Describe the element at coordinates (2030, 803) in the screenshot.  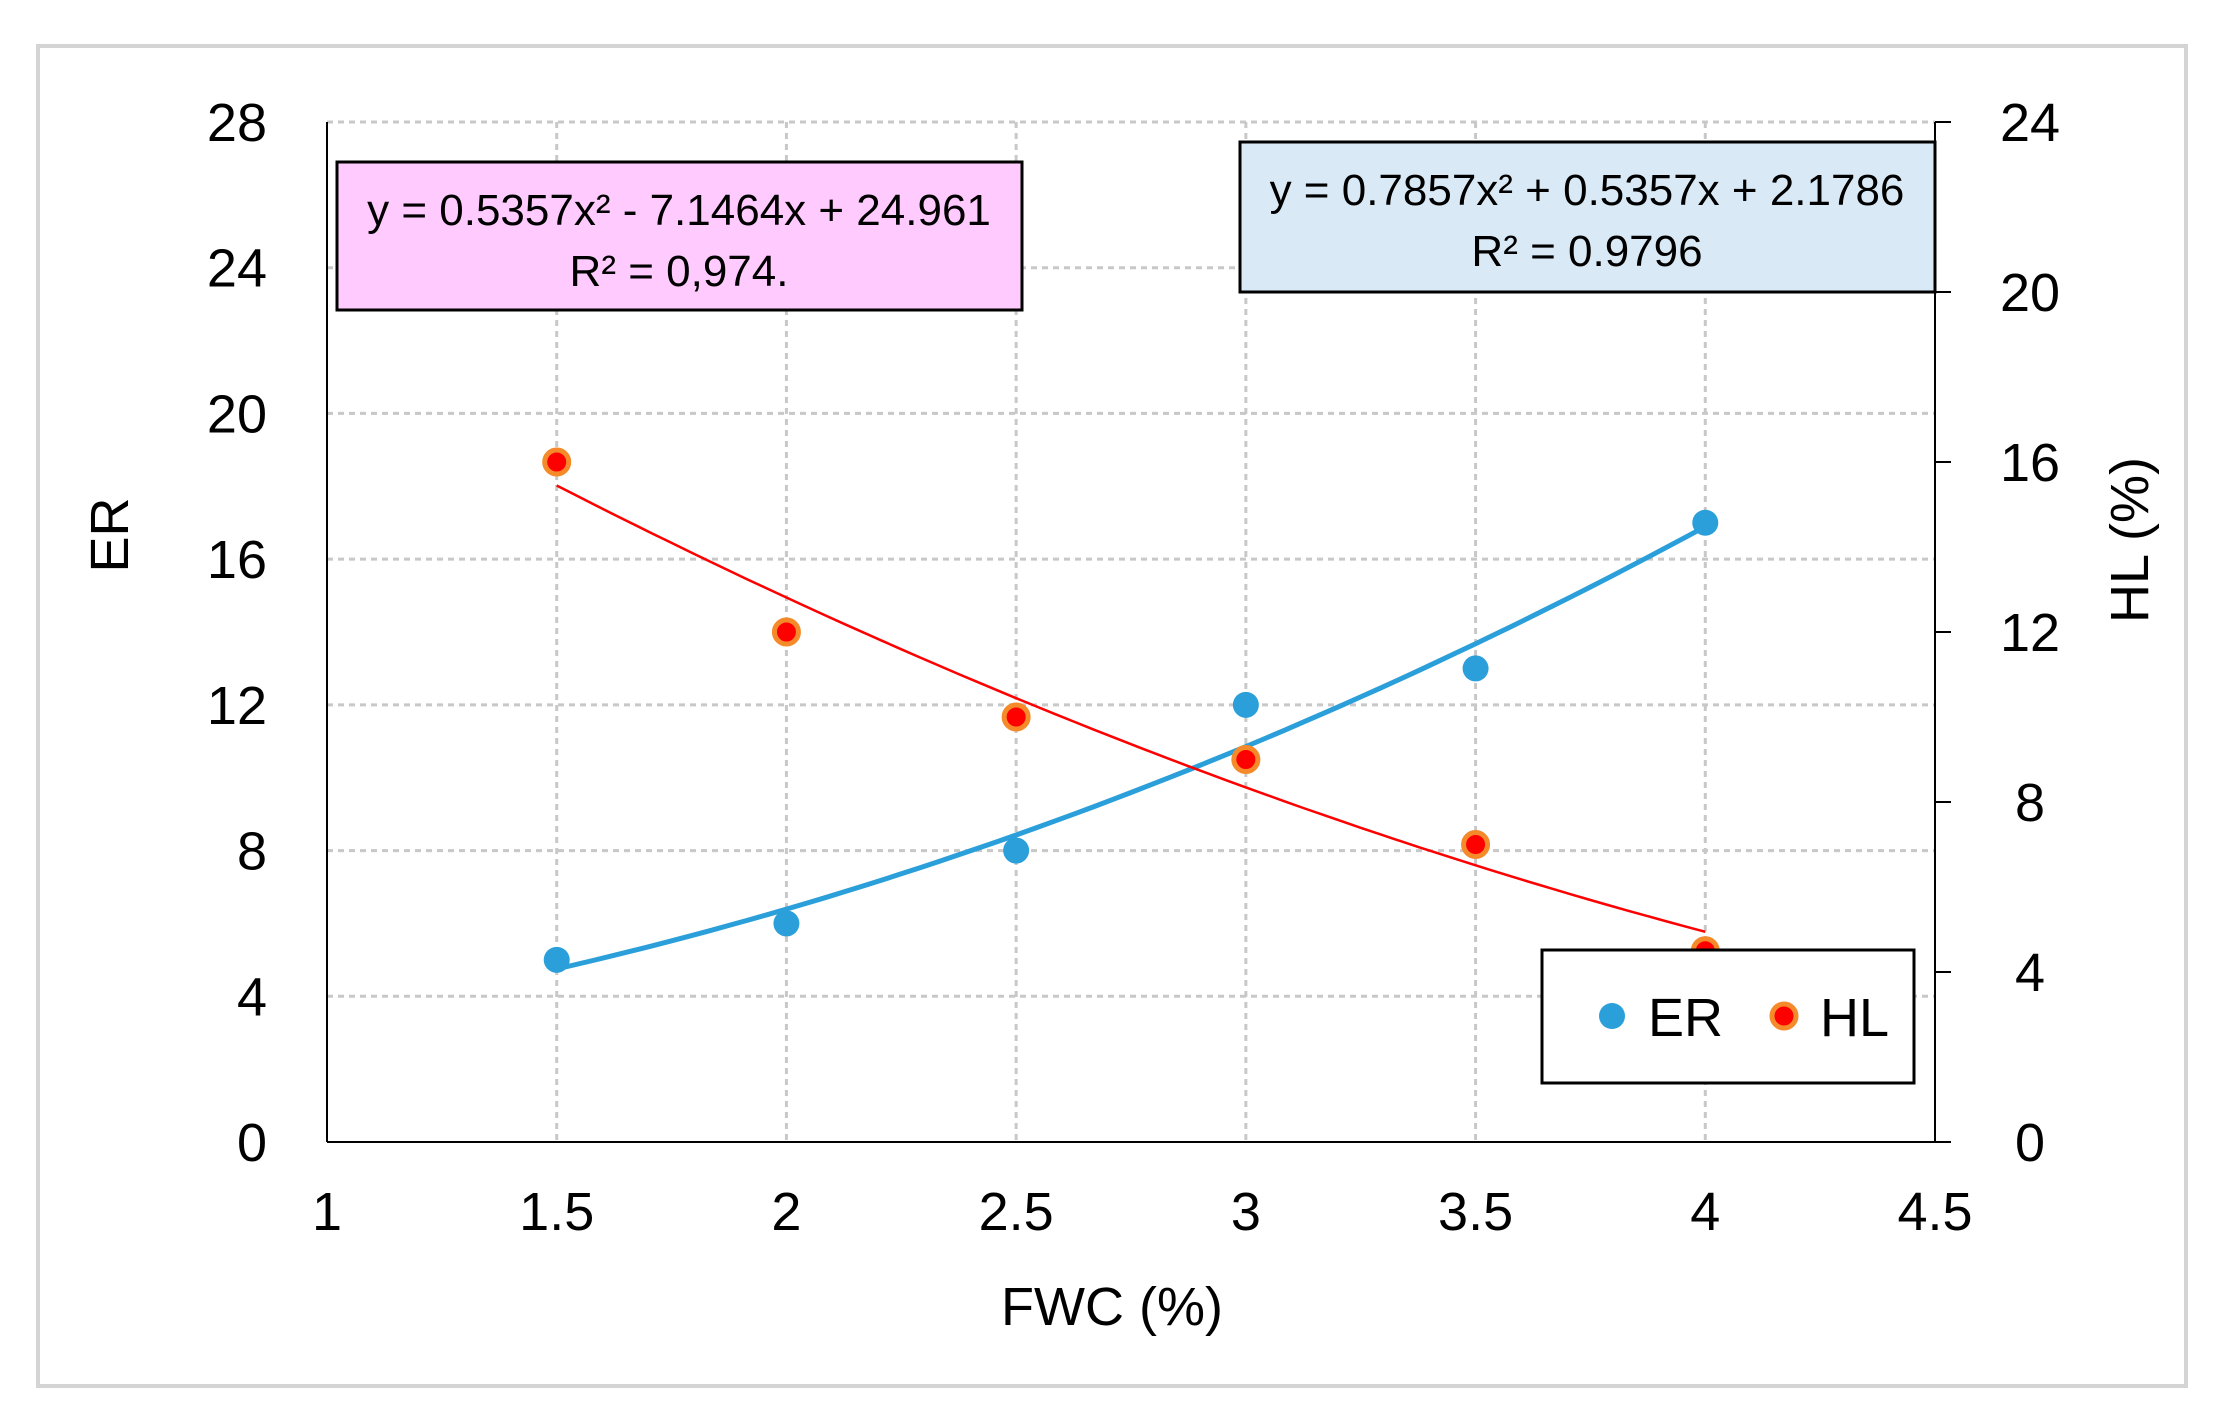
I see `y2-tick-label: 8` at that location.